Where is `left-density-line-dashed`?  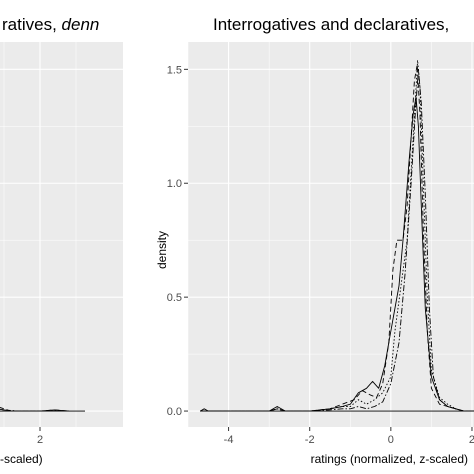
left-density-line-dashed is located at coordinates (34, 409).